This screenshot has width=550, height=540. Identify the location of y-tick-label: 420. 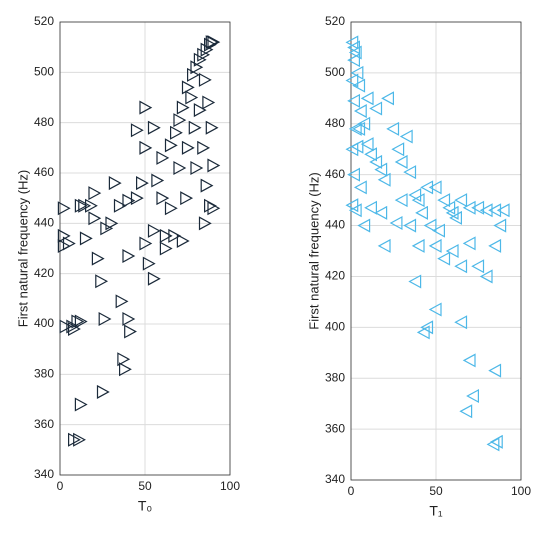
(335, 276).